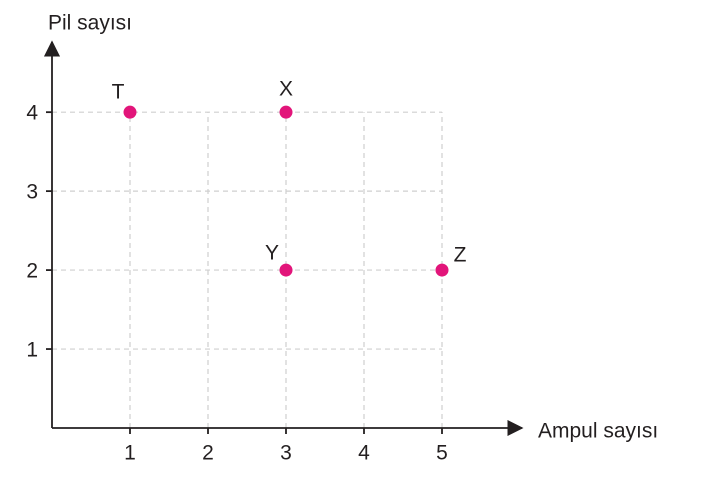 The image size is (708, 491). What do you see at coordinates (32, 350) in the screenshot?
I see `y-tick-label: 1` at bounding box center [32, 350].